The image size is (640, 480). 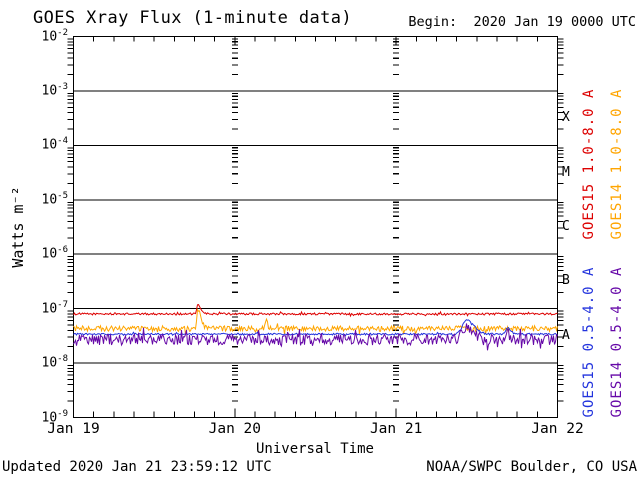 What do you see at coordinates (314, 449) in the screenshot?
I see `x-axis-label: Universal Time` at bounding box center [314, 449].